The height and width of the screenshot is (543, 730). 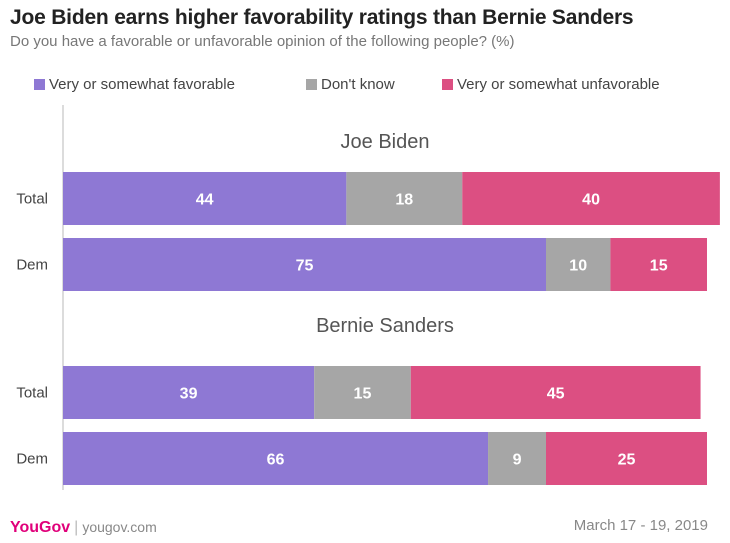 I want to click on legend-swatch-favorable, so click(x=39, y=84).